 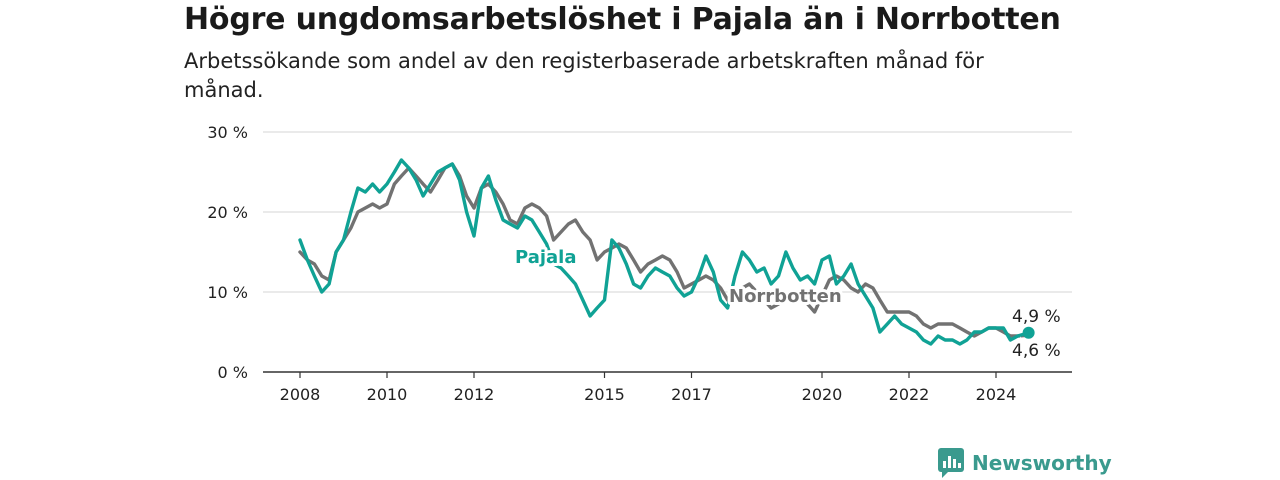 I want to click on brand: Newsworthy, so click(x=1025, y=463).